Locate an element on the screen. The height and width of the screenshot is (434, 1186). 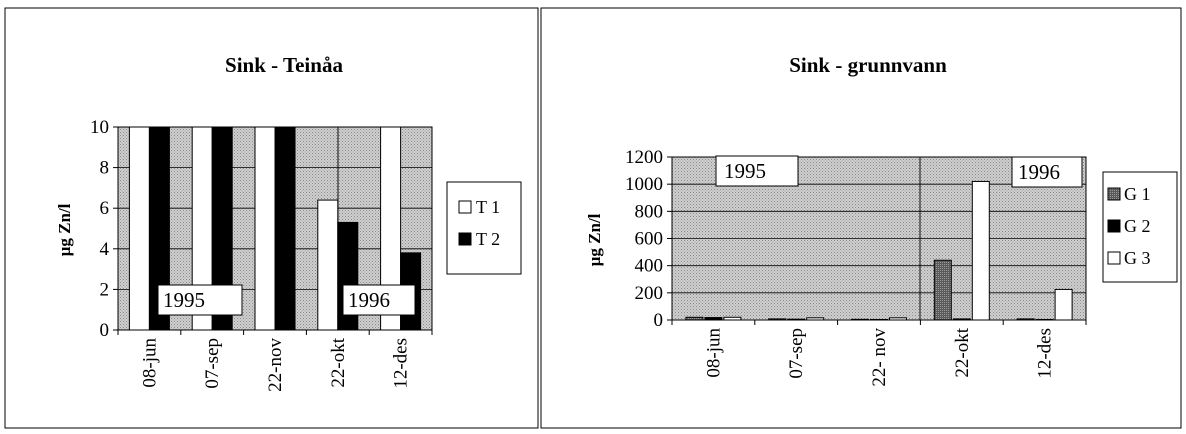
legend-label-t1: T 1 is located at coordinates (488, 207).